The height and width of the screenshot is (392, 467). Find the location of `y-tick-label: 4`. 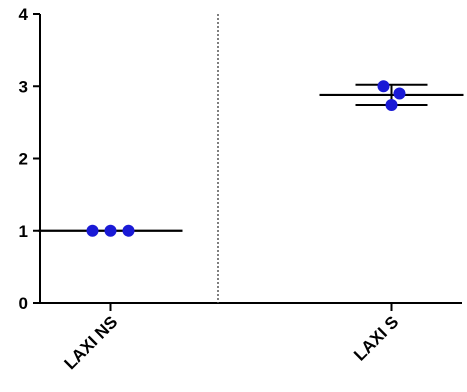

y-tick-label: 4 is located at coordinates (24, 14).